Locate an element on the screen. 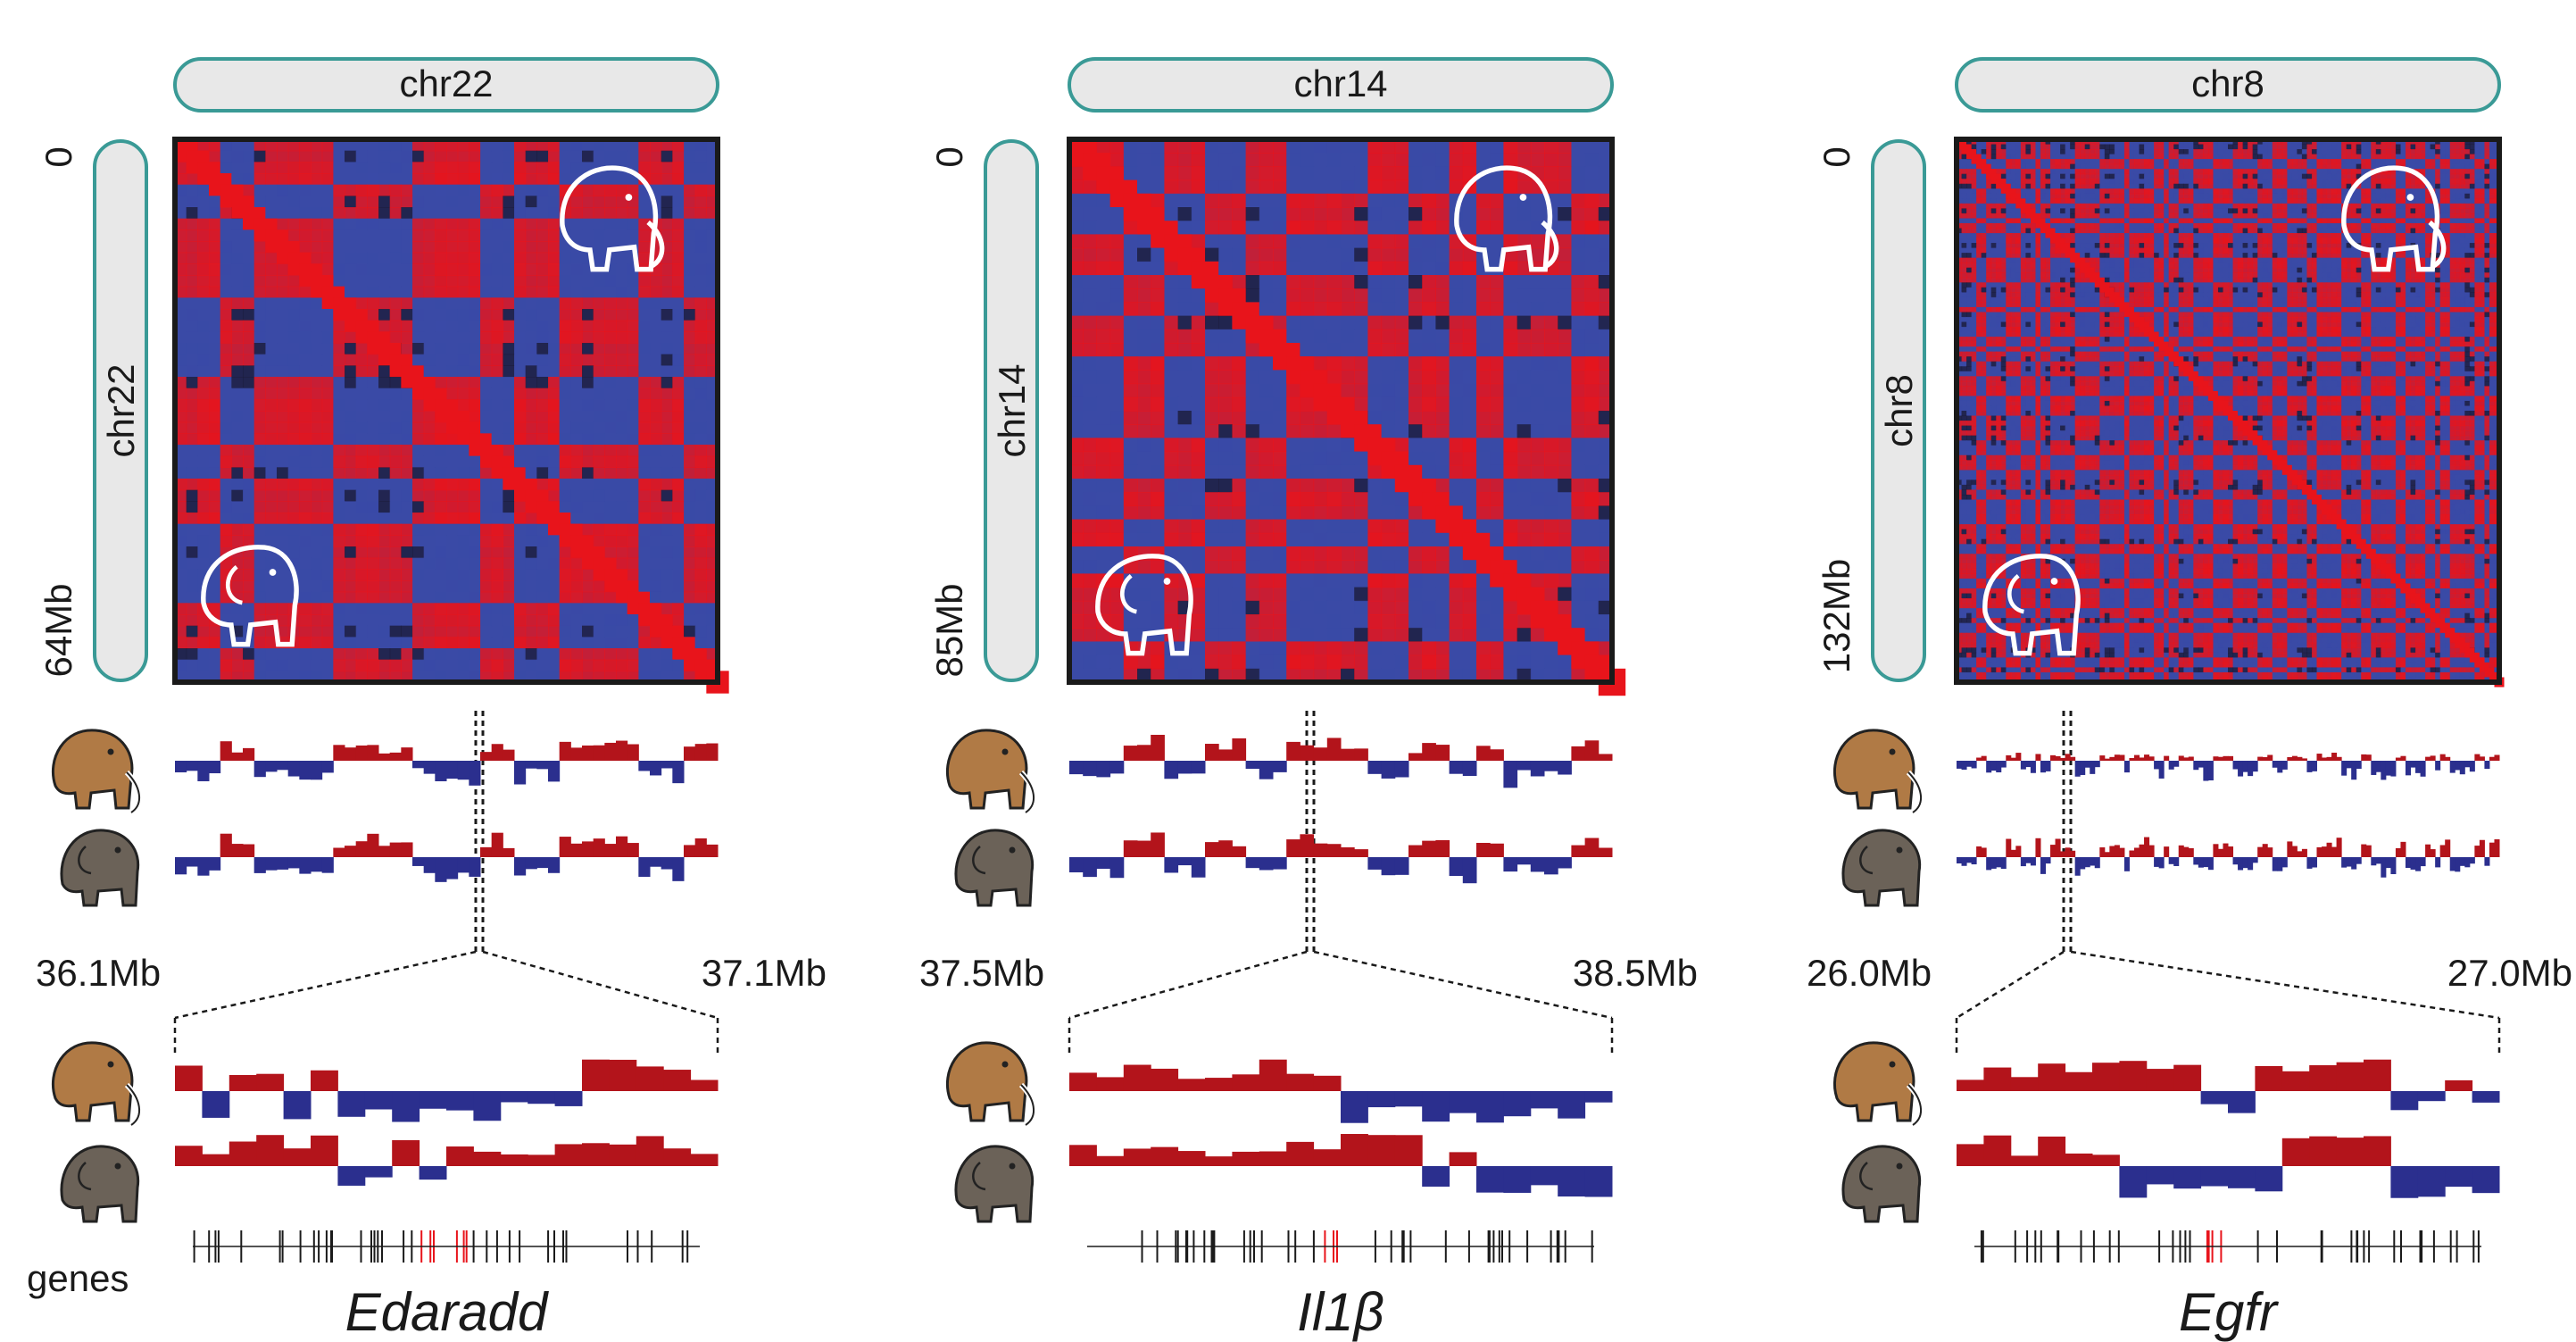 The width and height of the screenshot is (2576, 1342). zoom-end-label: 27.0Mb is located at coordinates (2510, 973).